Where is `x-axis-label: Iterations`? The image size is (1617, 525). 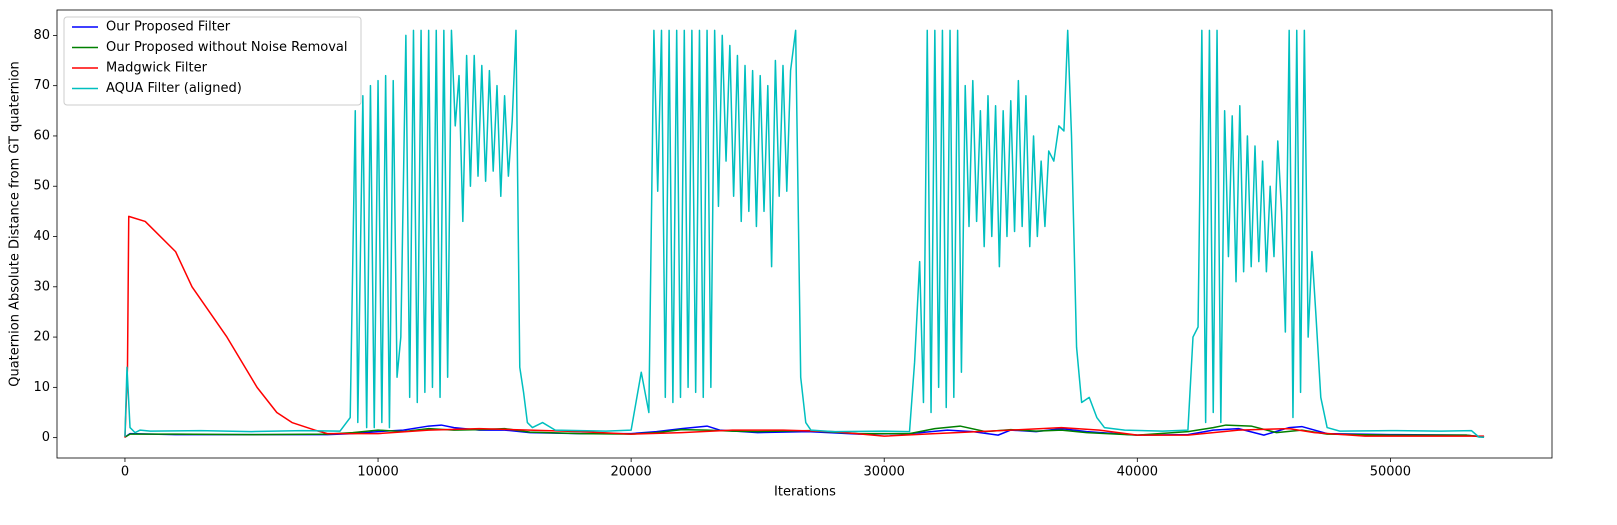
x-axis-label: Iterations is located at coordinates (805, 492).